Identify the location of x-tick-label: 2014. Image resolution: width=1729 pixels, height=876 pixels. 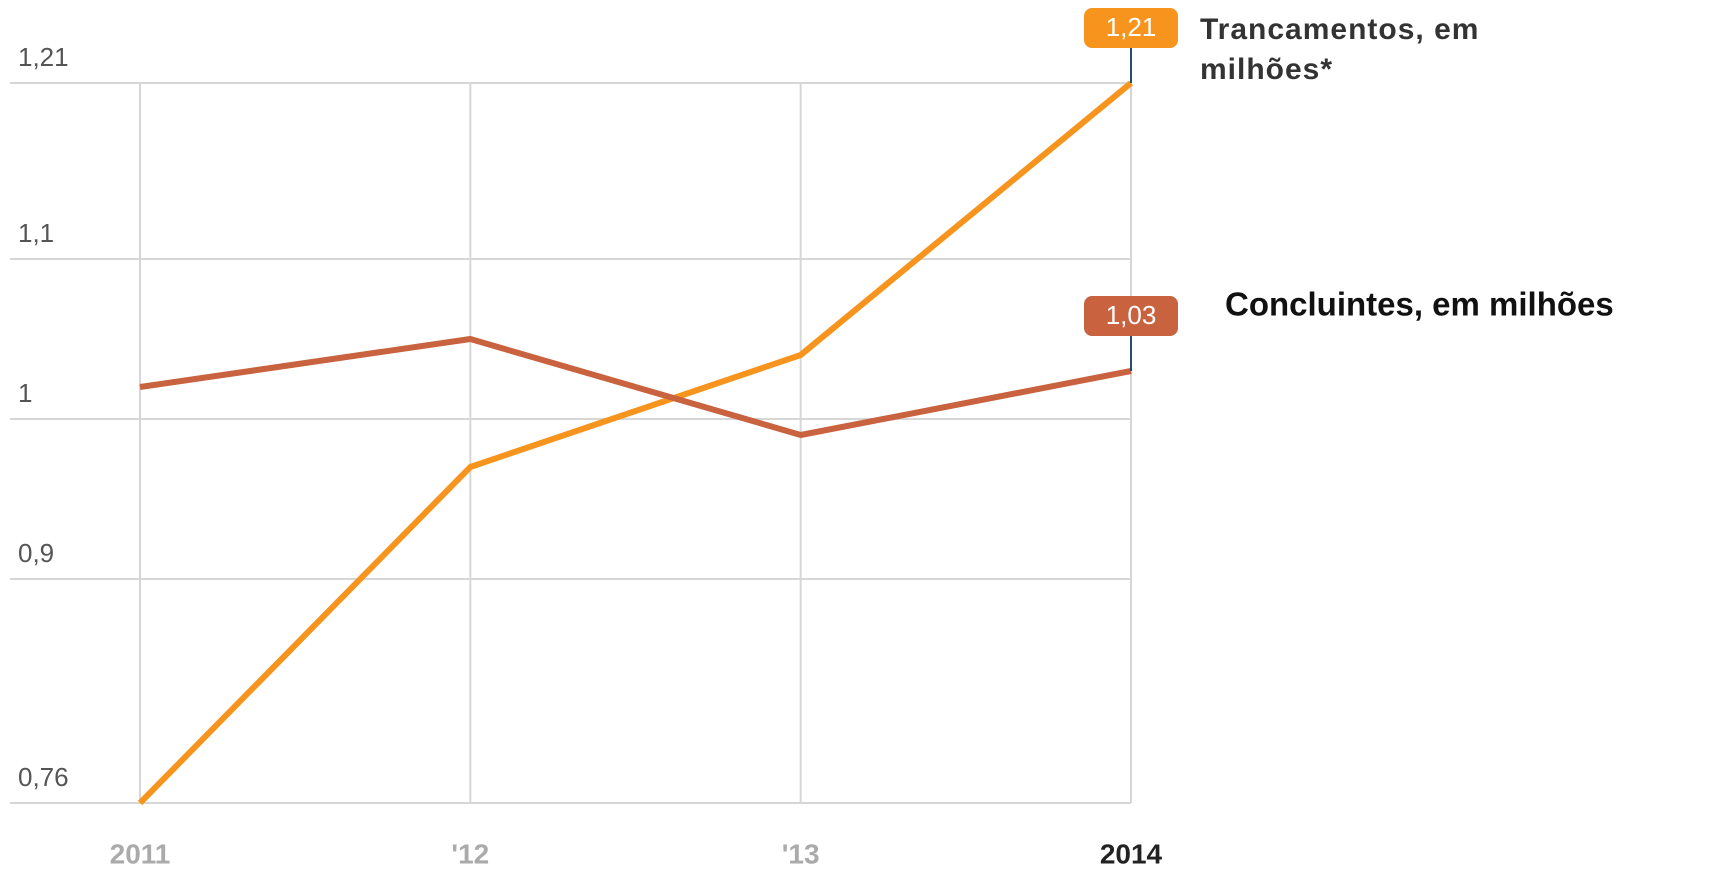
(1131, 853).